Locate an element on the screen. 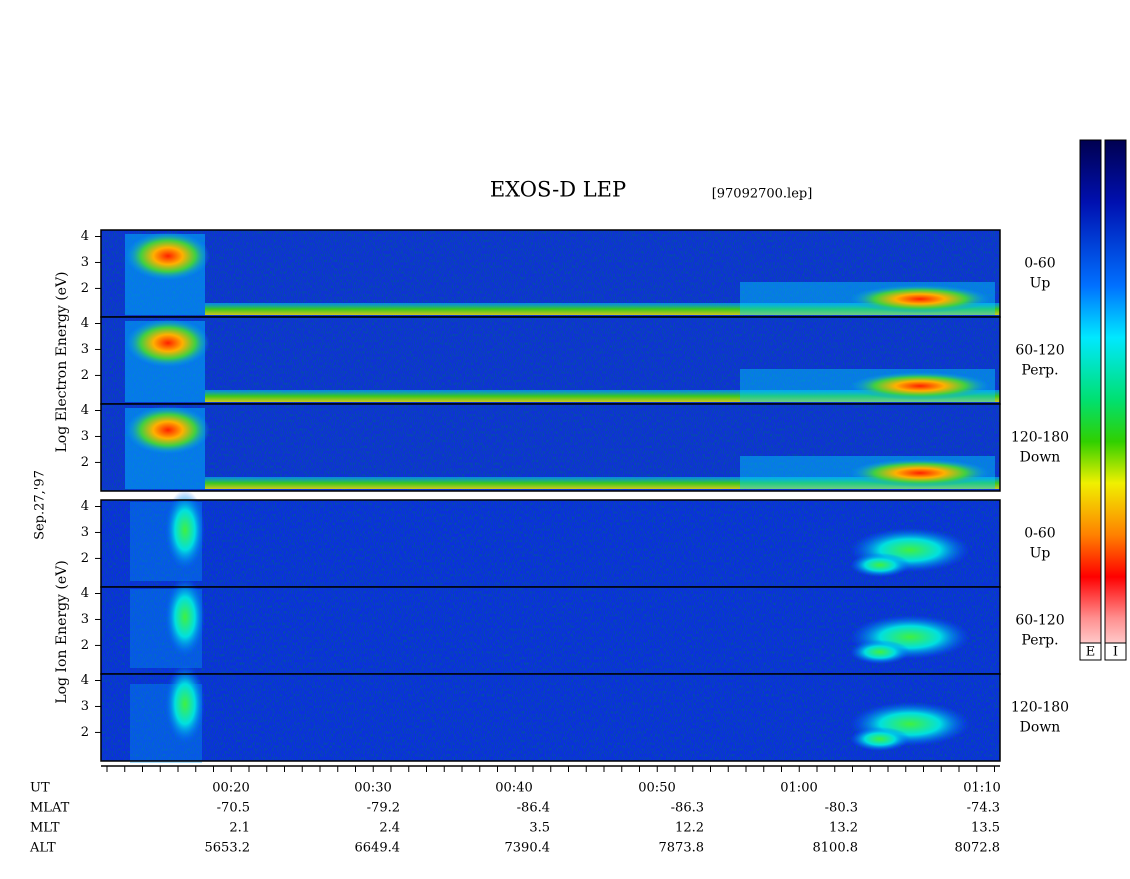 This screenshot has height=879, width=1130. ut-label: 01:00 is located at coordinates (798, 788).